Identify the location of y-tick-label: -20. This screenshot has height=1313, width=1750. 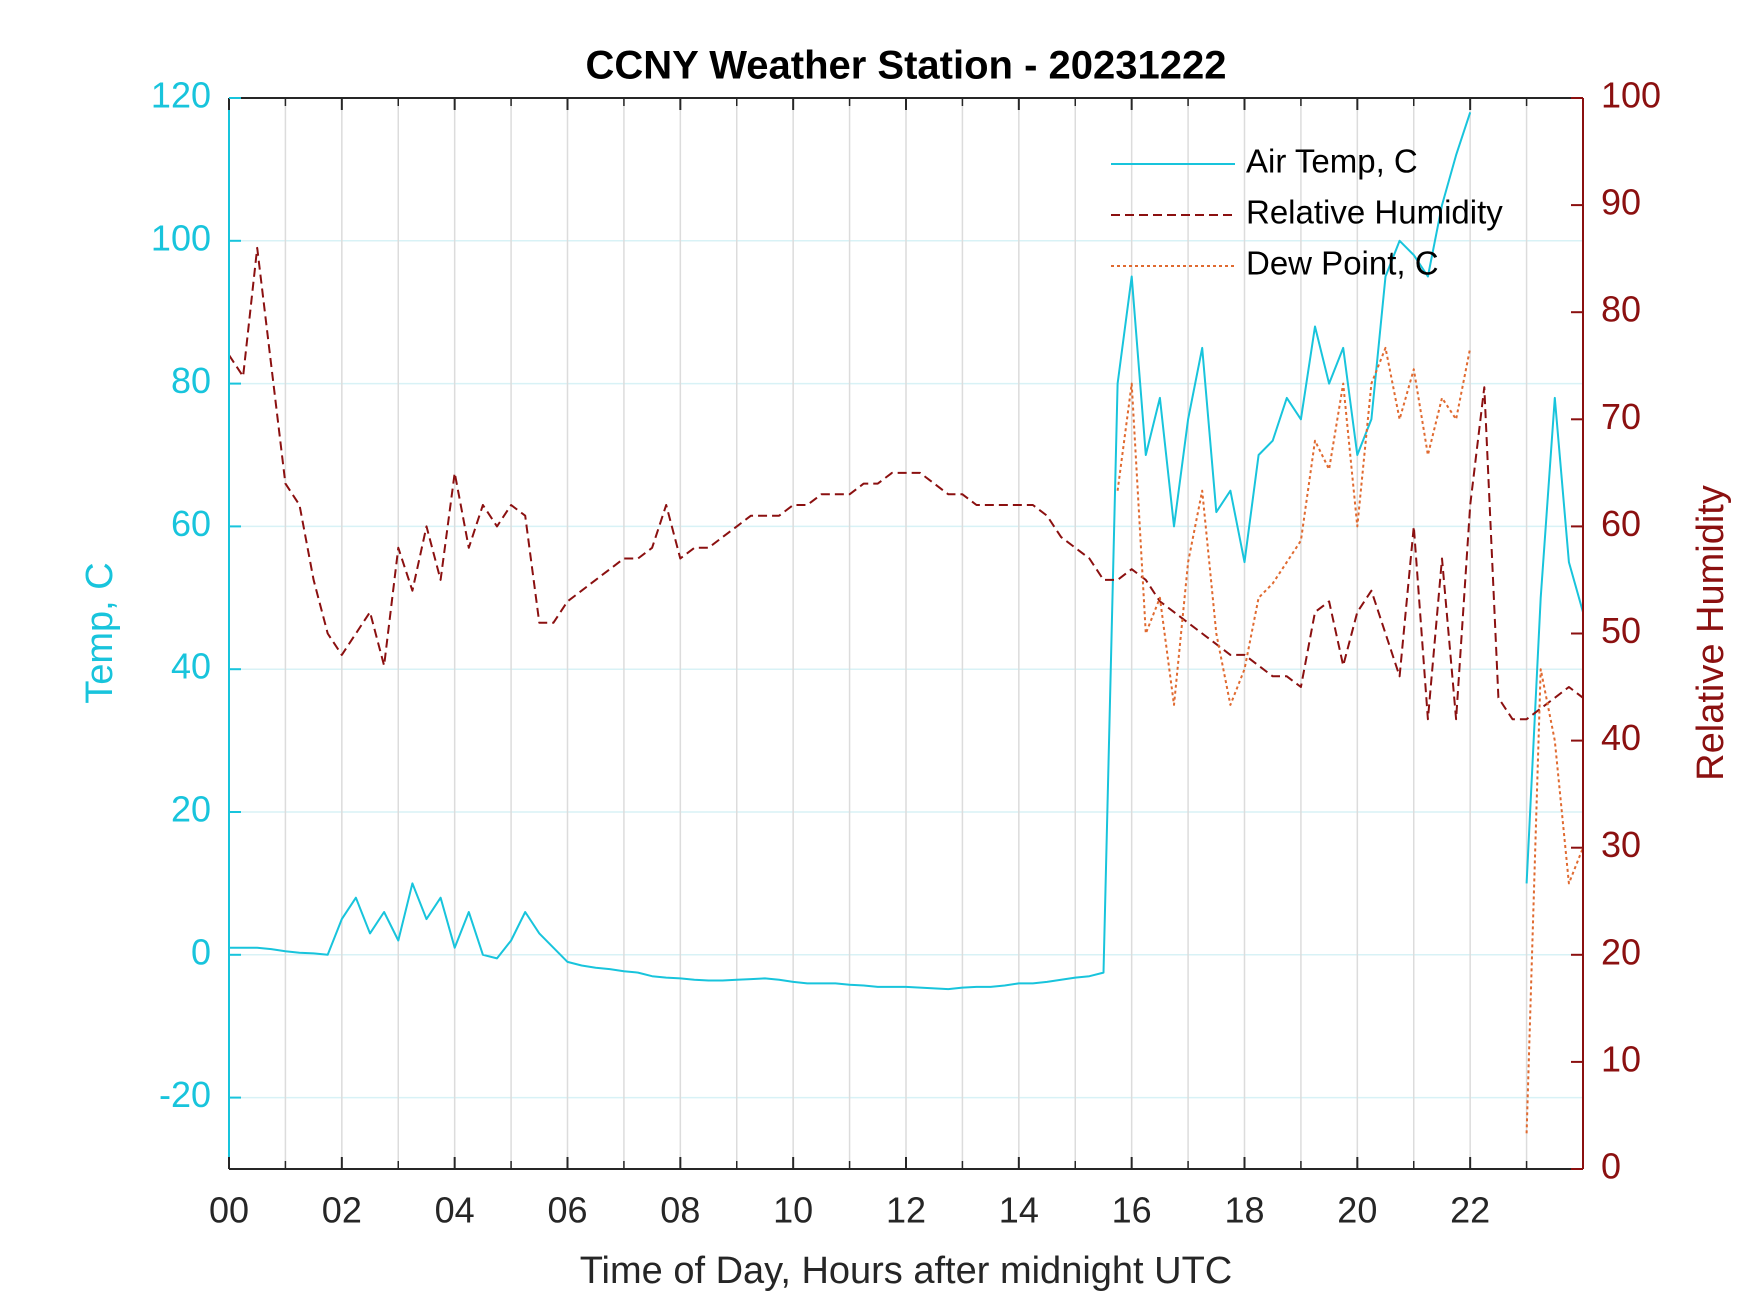
(185, 1094).